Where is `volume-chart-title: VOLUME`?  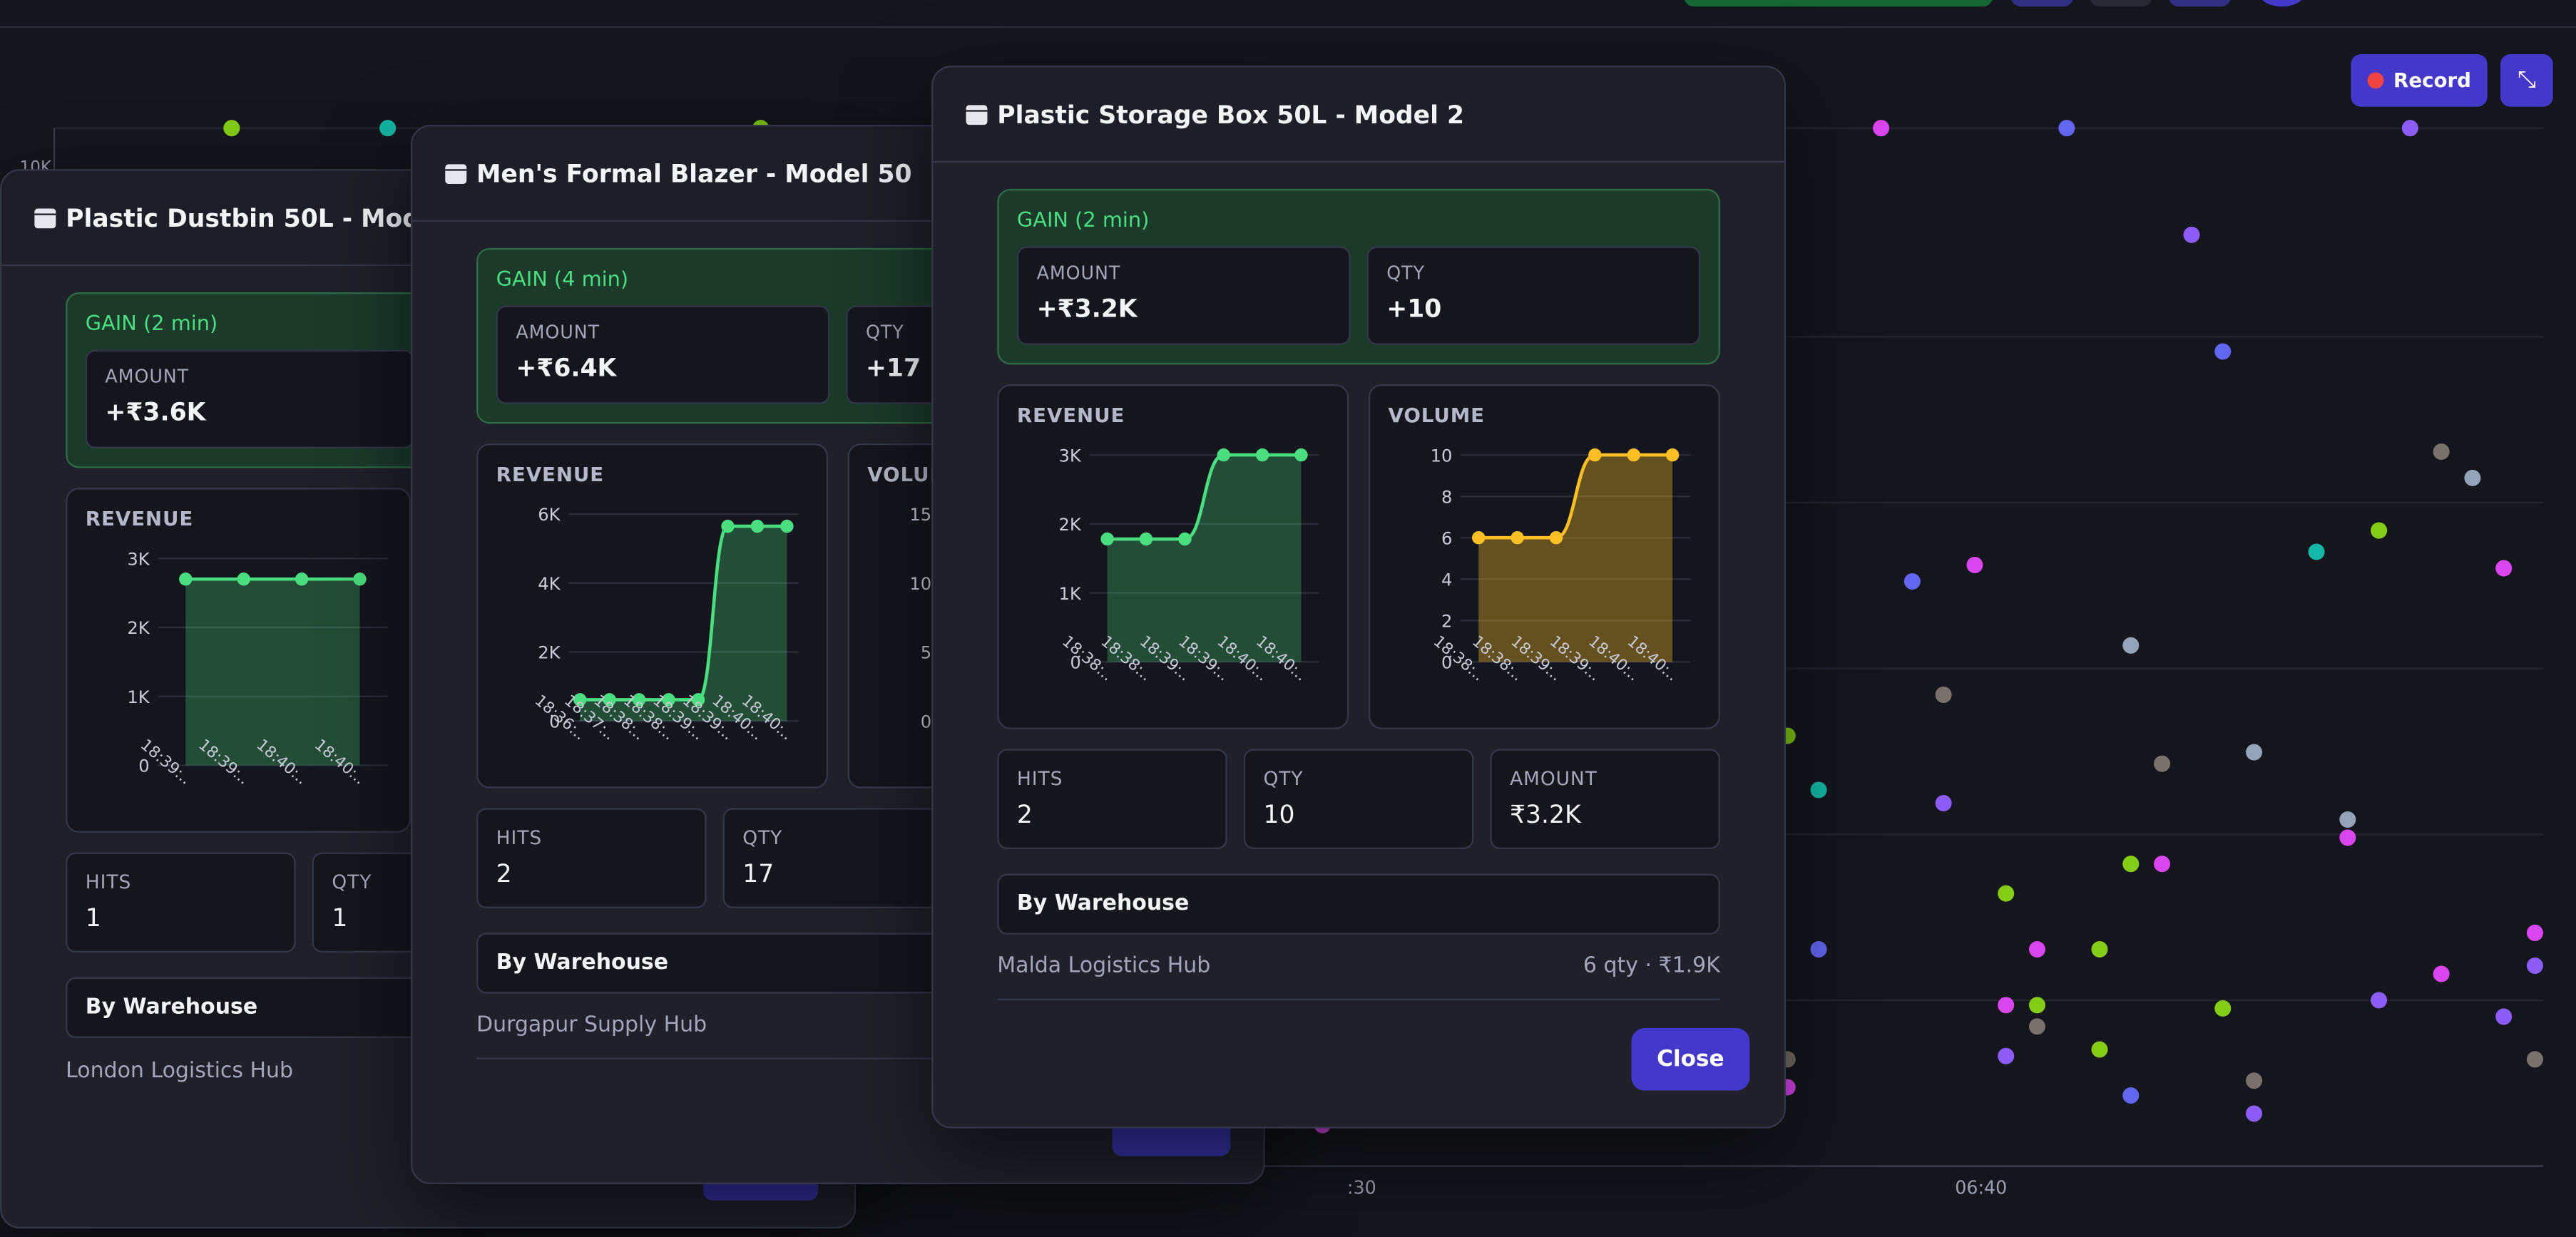
volume-chart-title: VOLUME is located at coordinates (1436, 415).